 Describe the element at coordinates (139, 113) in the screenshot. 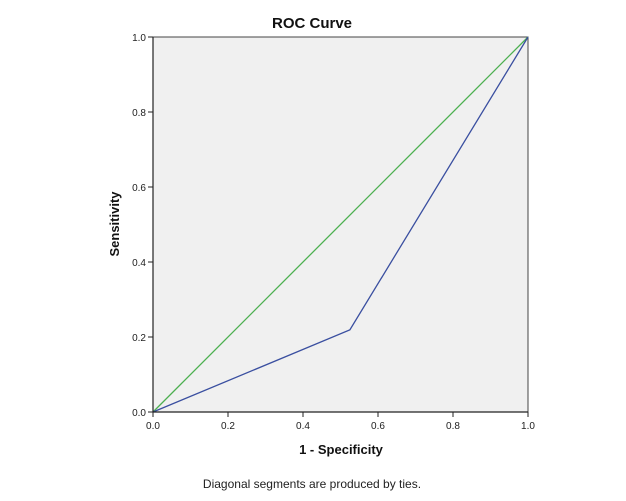

I see `y-tick-label: 0.8` at that location.